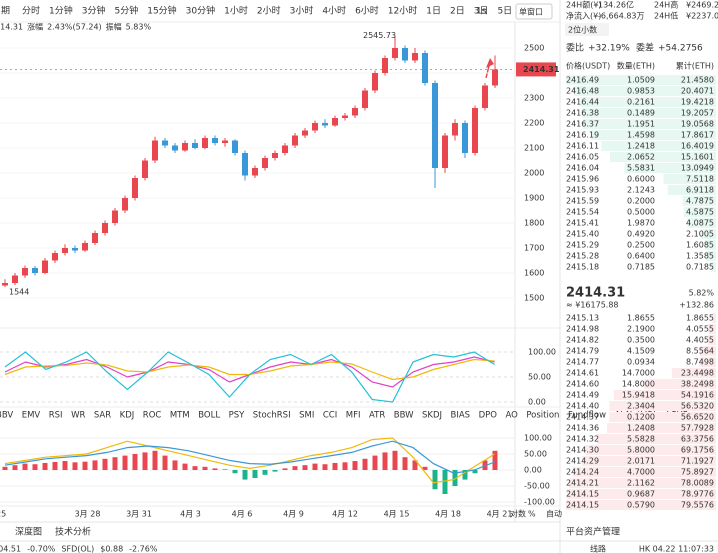 Image resolution: width=718 pixels, height=553 pixels. Describe the element at coordinates (700, 362) in the screenshot. I see `book-total: 8.7498` at that location.